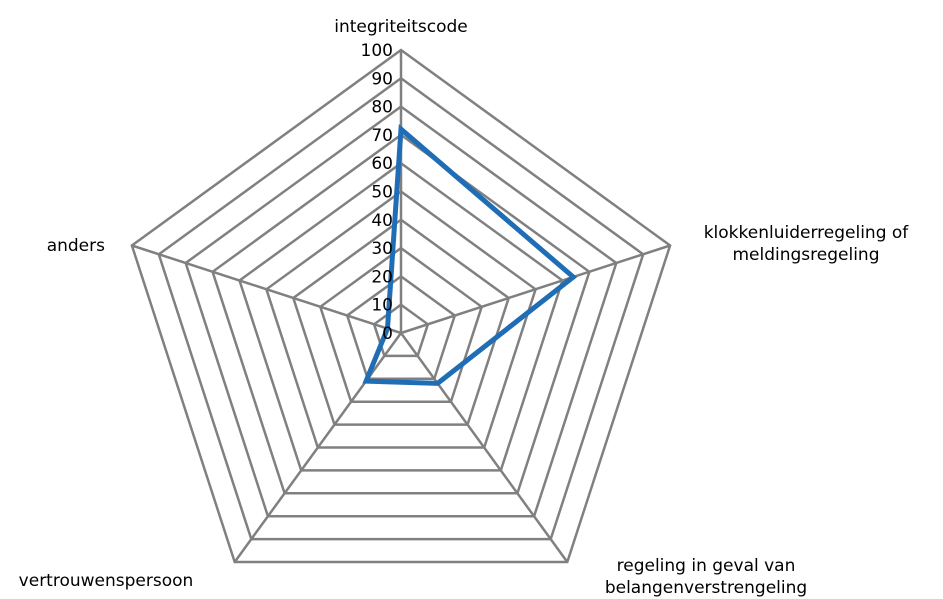  I want to click on tick-label-70: 70, so click(382, 136).